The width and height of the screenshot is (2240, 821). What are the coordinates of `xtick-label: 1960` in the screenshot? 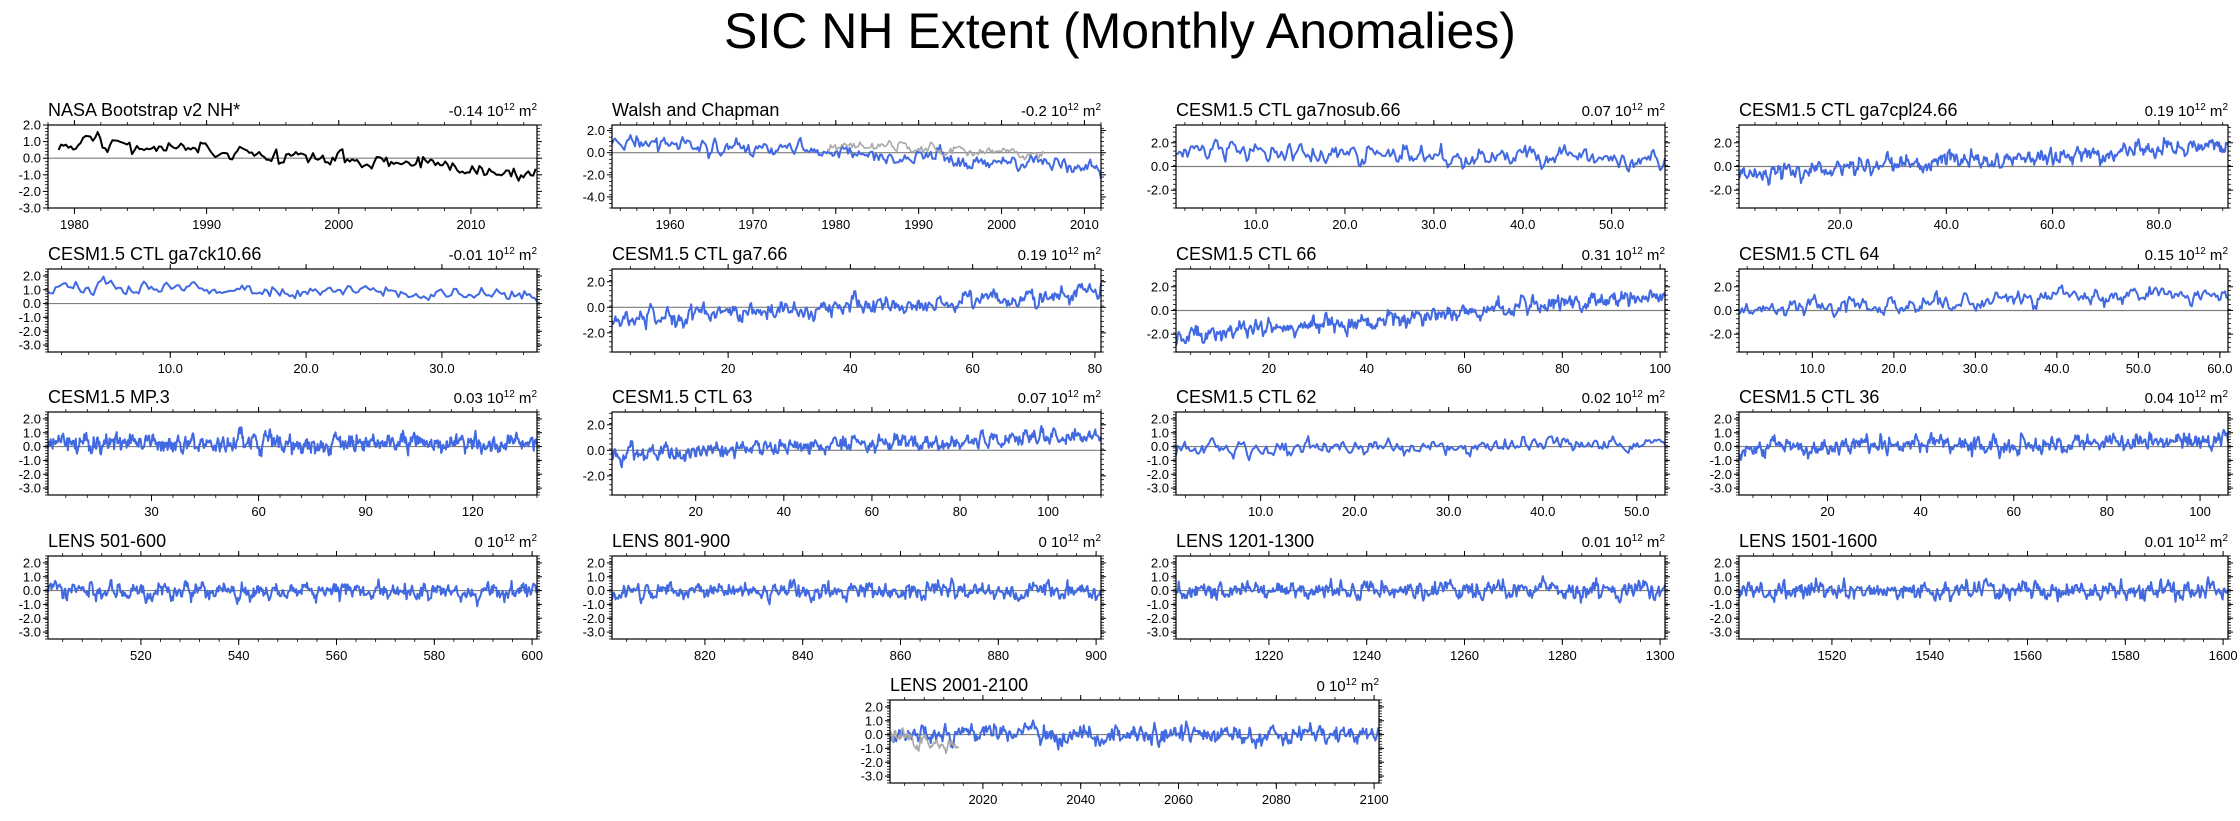 It's located at (670, 224).